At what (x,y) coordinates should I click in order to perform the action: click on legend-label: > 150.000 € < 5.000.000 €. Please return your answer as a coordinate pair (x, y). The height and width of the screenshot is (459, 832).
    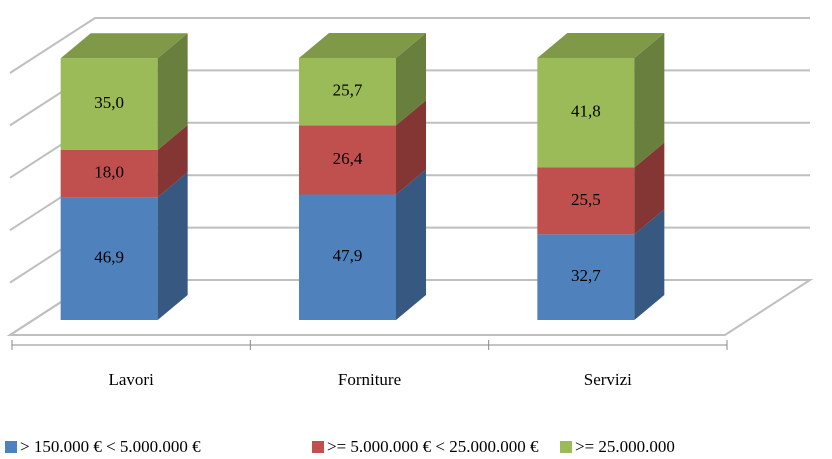
    Looking at the image, I should click on (110, 446).